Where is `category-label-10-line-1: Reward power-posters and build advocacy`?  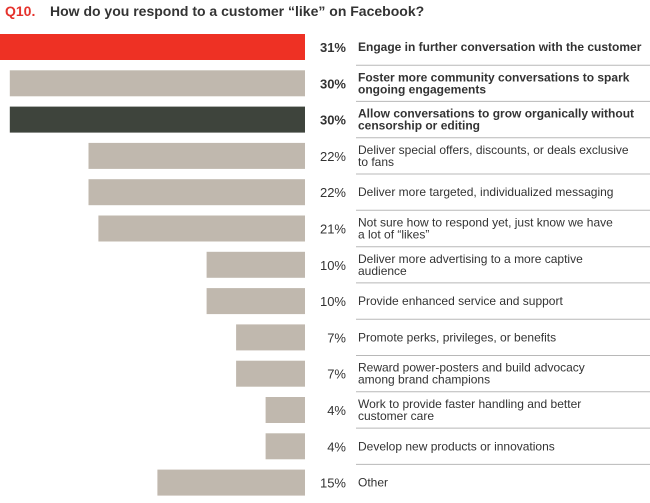 category-label-10-line-1: Reward power-posters and build advocacy is located at coordinates (471, 368).